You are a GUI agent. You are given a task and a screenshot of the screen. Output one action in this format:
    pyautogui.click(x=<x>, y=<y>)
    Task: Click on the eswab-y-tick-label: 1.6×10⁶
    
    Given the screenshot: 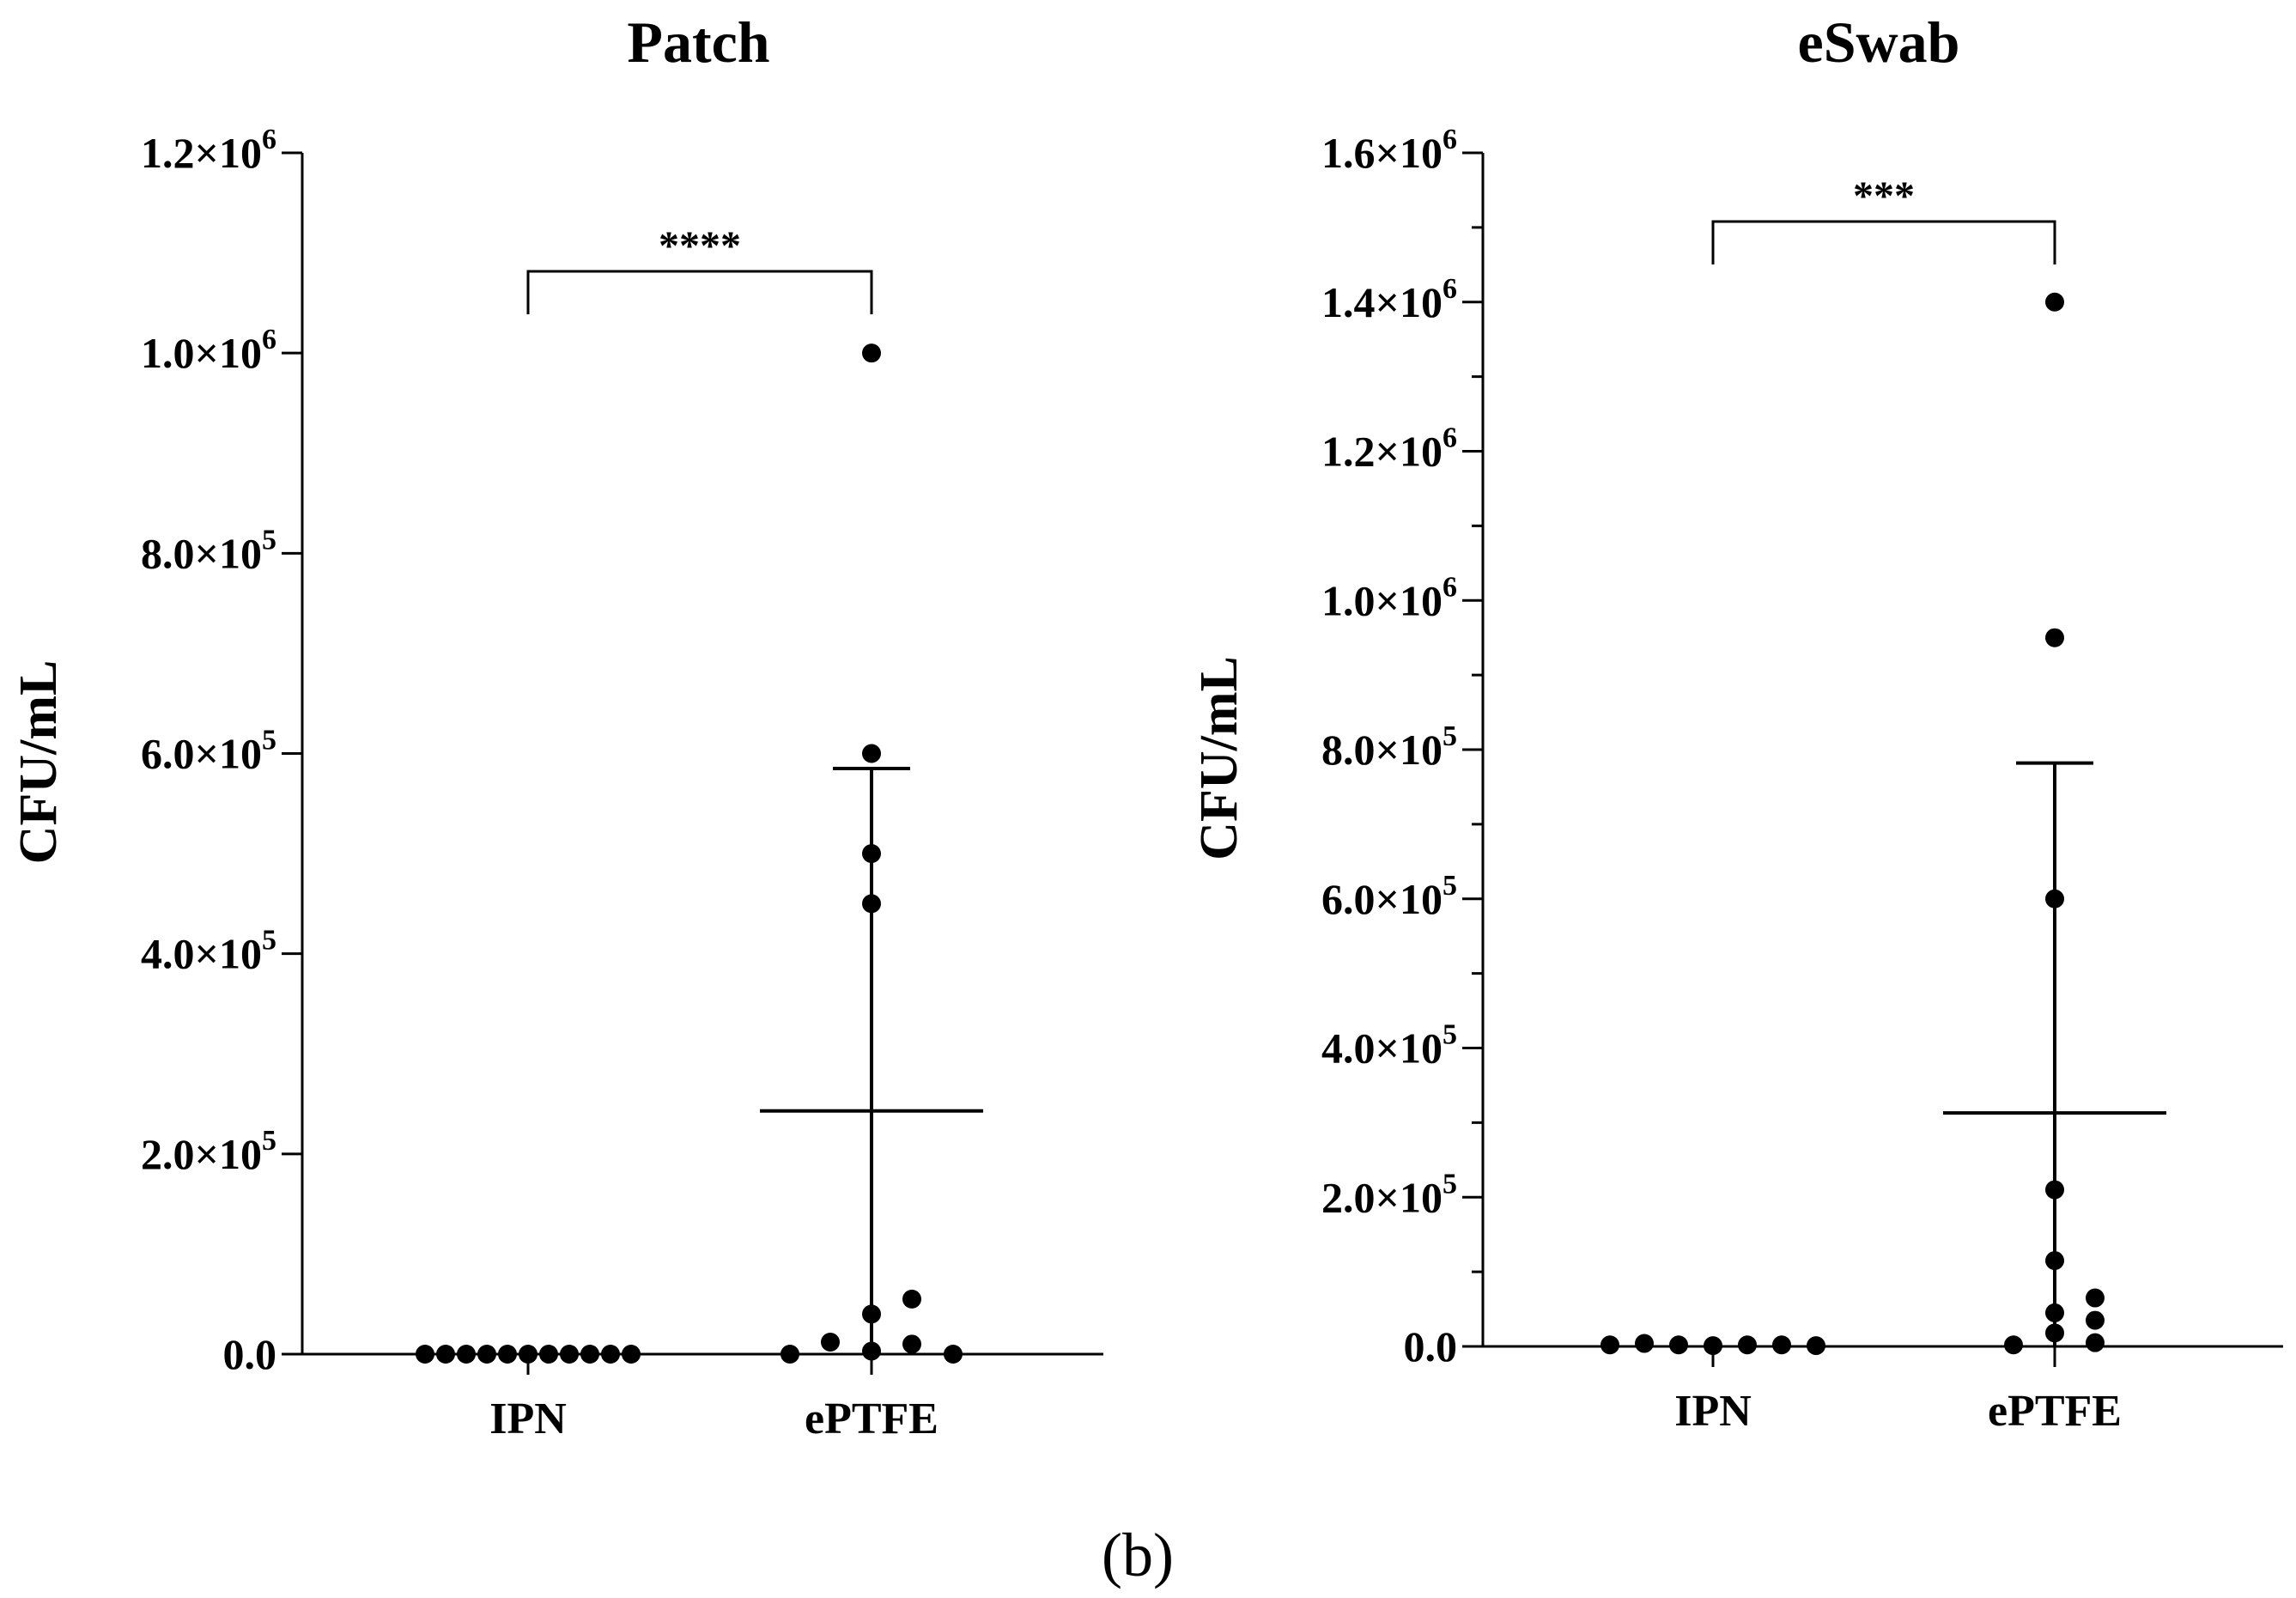 What is the action you would take?
    pyautogui.click(x=1389, y=150)
    